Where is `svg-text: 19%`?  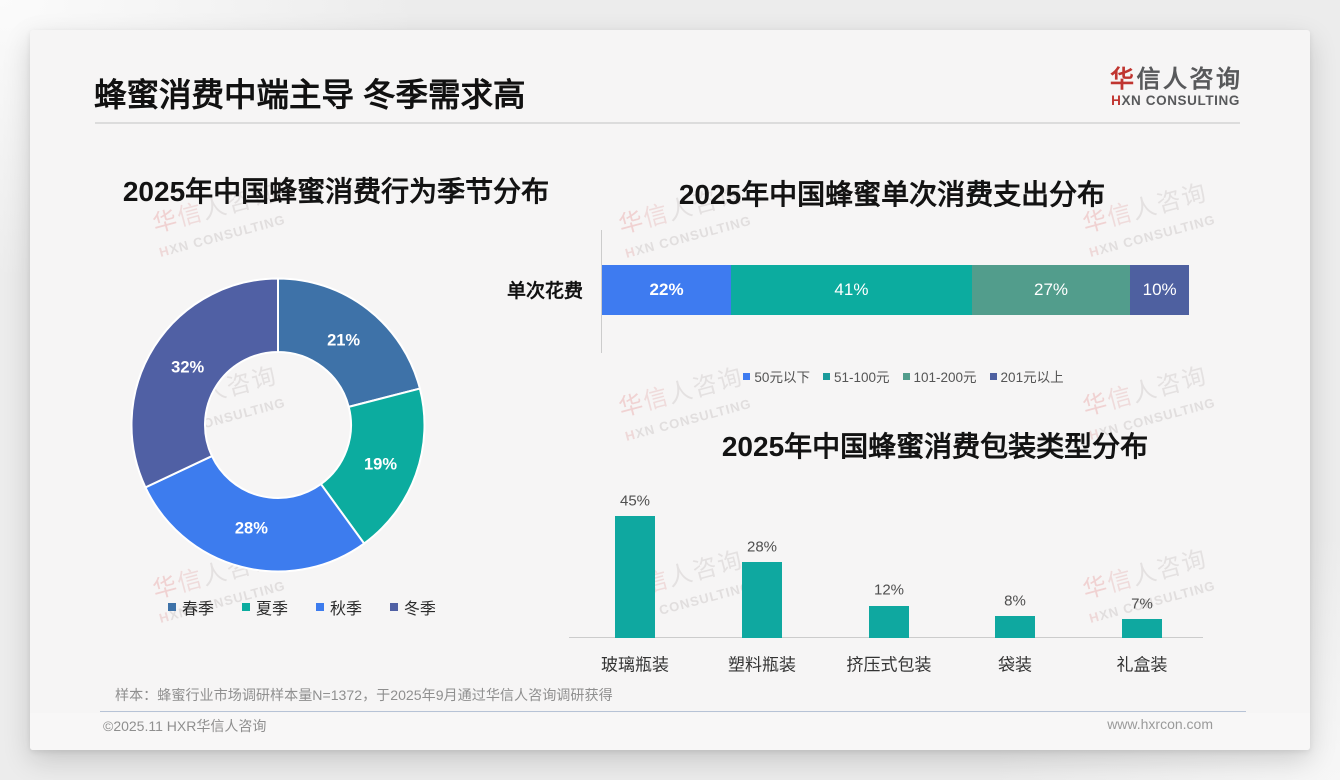 svg-text: 19% is located at coordinates (380, 465).